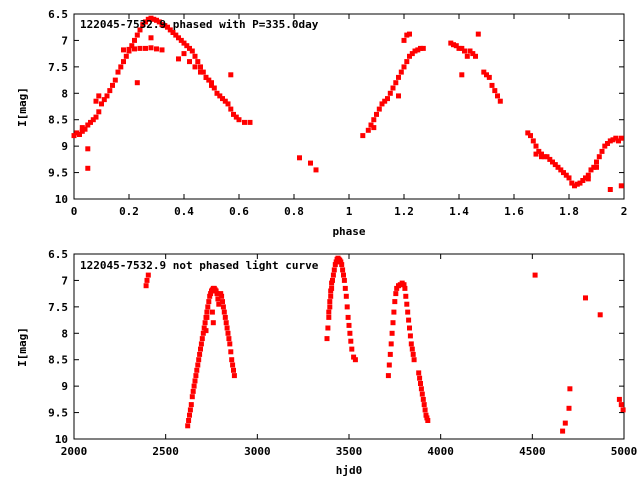  I want to click on y-tick-label: 9, so click(64, 146).